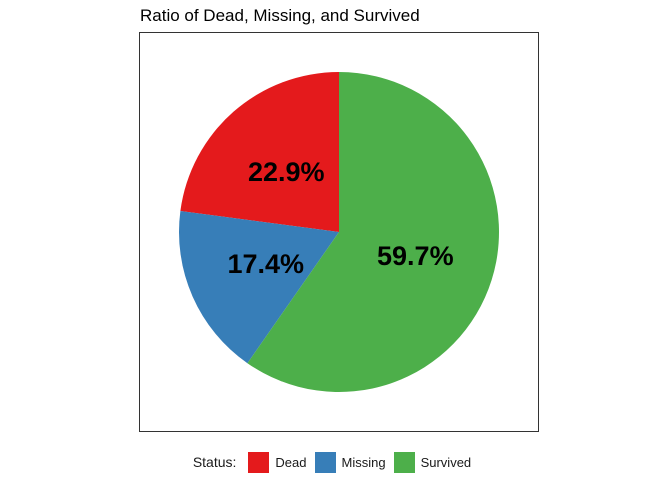 Image resolution: width=672 pixels, height=480 pixels. I want to click on pie-labels: 22.9% 17.4% 59.7%, so click(340, 218).